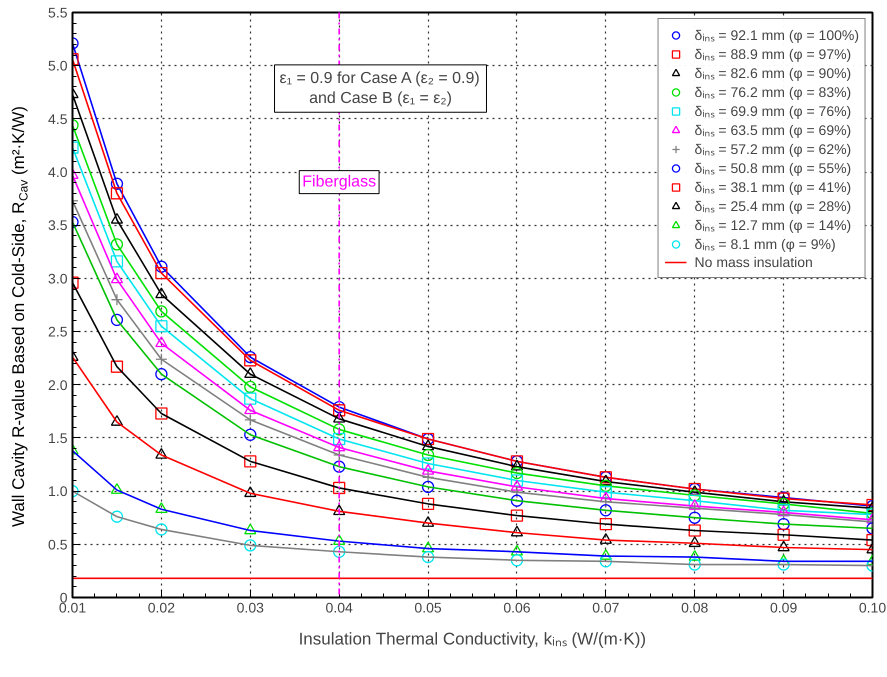 The width and height of the screenshot is (887, 677). Describe the element at coordinates (428, 608) in the screenshot. I see `x-tick-label: 0.05` at that location.